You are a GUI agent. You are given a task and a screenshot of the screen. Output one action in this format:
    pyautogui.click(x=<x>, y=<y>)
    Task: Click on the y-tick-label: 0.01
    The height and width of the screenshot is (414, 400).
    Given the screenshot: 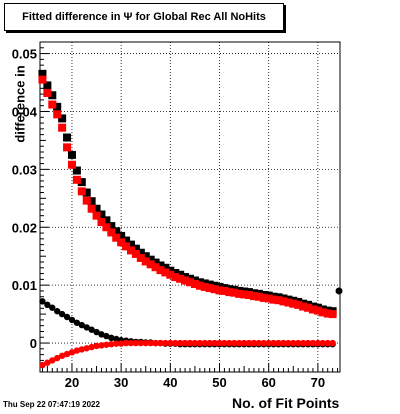 What is the action you would take?
    pyautogui.click(x=24, y=285)
    